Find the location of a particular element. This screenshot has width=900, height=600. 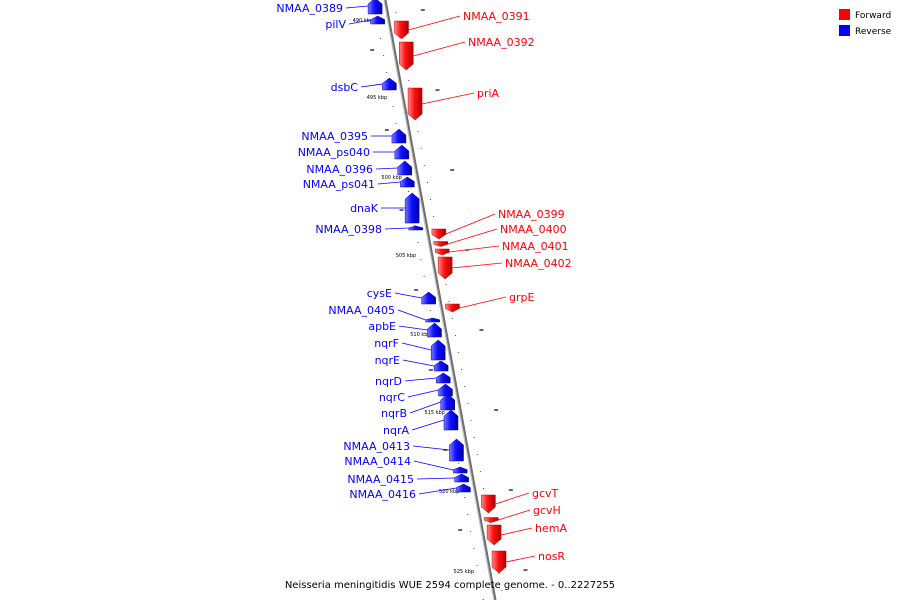

gene-nmaa-0395: NMAA_0395 is located at coordinates (354, 136).